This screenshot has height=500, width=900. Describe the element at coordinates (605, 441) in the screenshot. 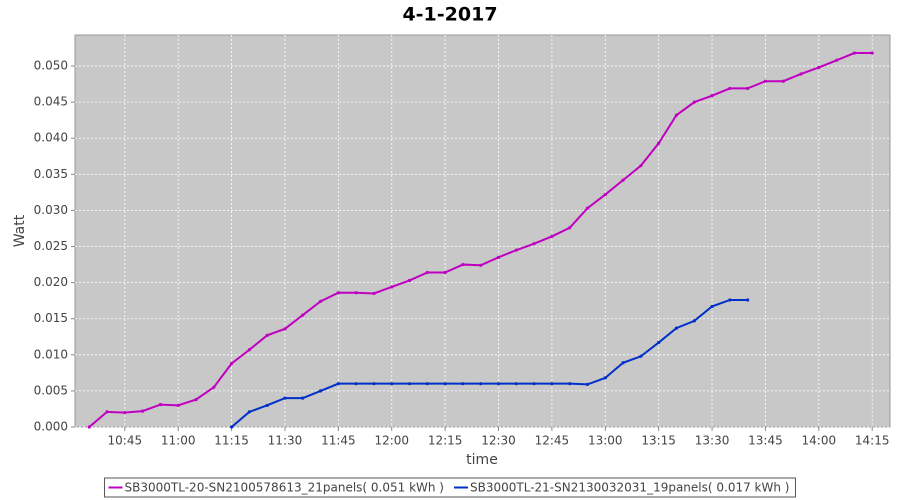

I see `x-tick-label: 13:00` at that location.